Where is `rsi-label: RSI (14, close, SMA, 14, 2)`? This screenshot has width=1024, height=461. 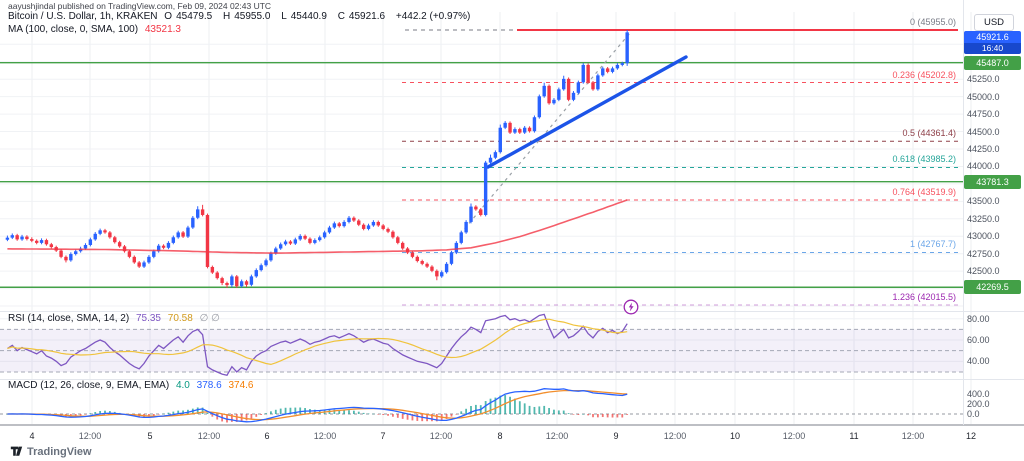
rsi-label: RSI (14, close, SMA, 14, 2) is located at coordinates (69, 318).